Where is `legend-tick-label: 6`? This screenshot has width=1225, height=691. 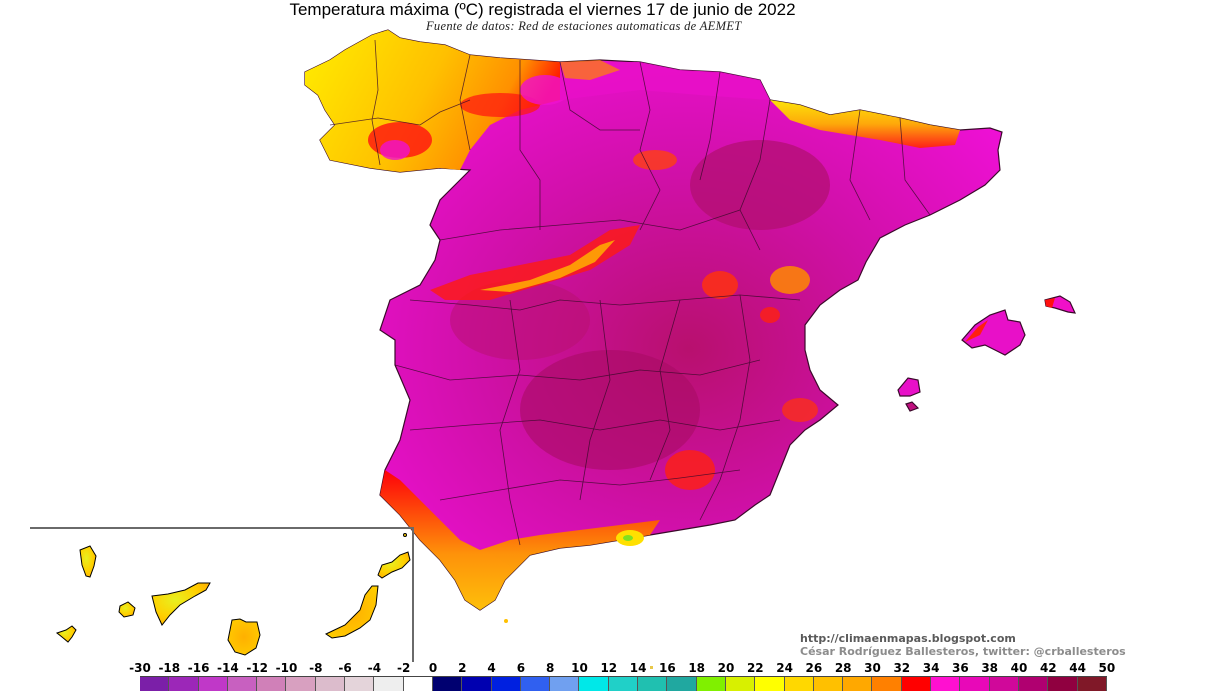
legend-tick-label: 6 is located at coordinates (521, 668).